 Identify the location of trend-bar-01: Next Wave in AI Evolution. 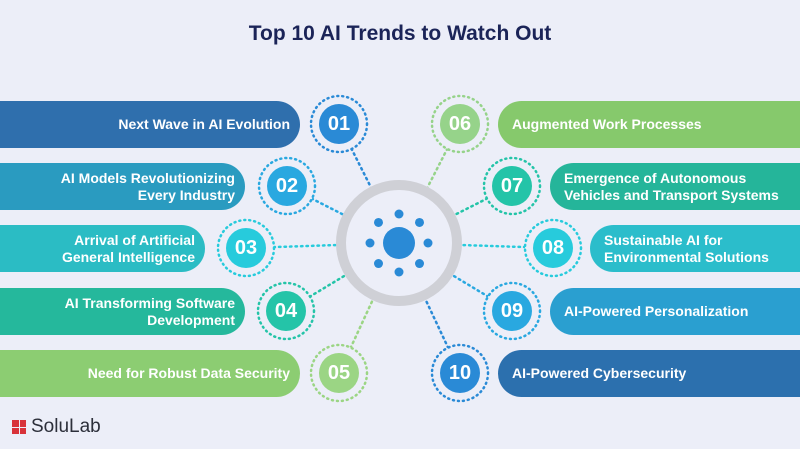
(150, 124).